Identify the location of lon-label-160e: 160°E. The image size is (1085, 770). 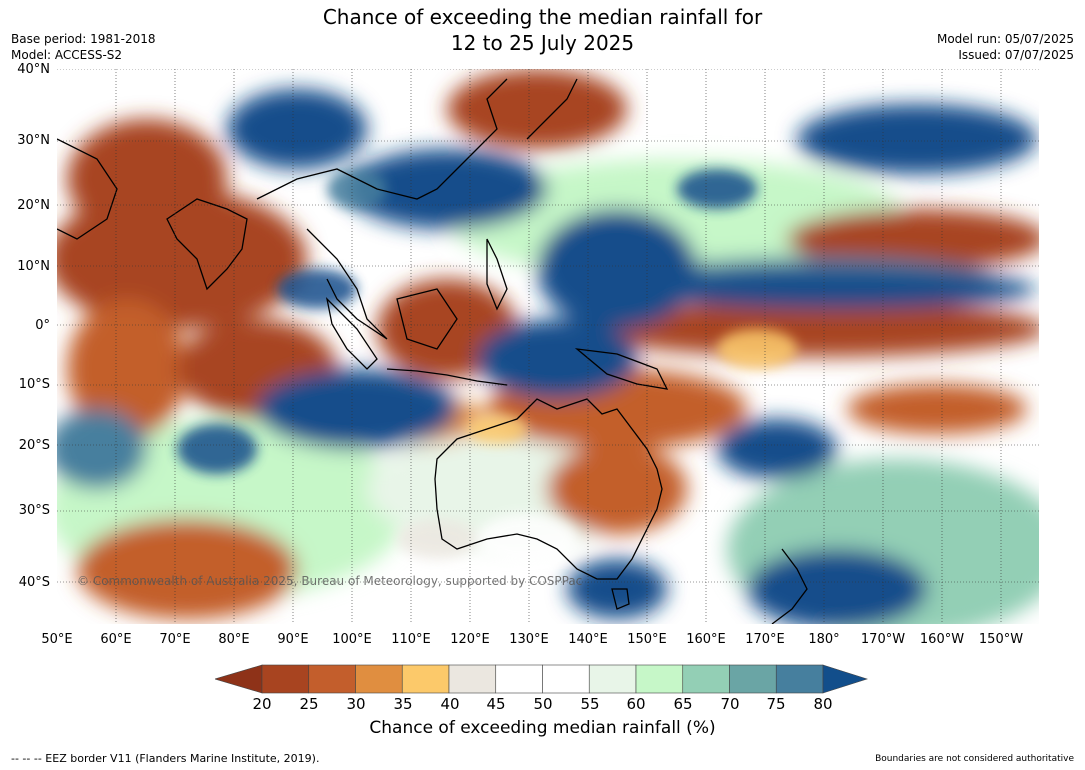
(706, 639).